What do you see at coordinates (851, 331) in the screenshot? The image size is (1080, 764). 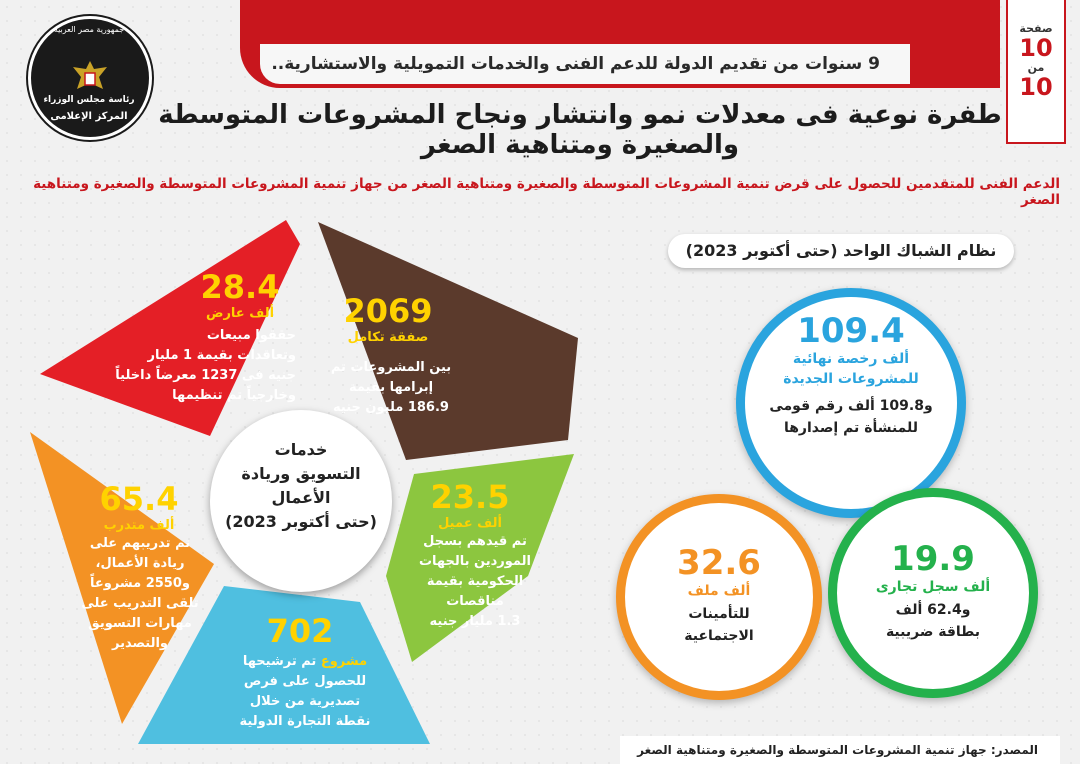 I see `licenses-value: 109.4` at bounding box center [851, 331].